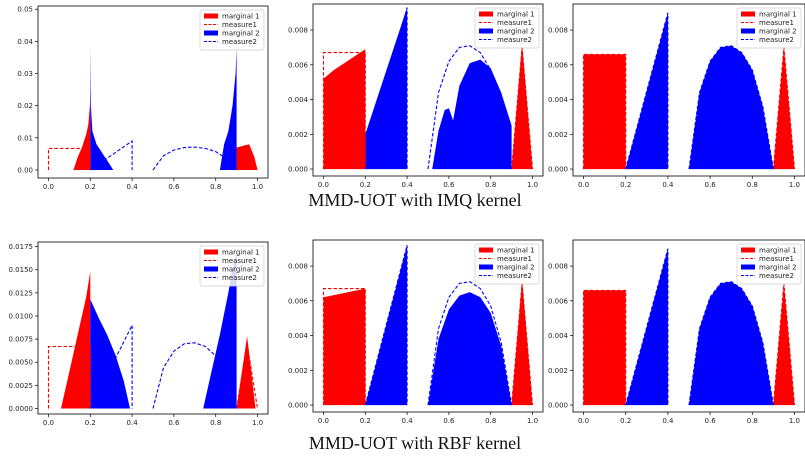 Image resolution: width=805 pixels, height=462 pixels. Describe the element at coordinates (25, 10) in the screenshot. I see `y-tick-label: 0.05` at that location.